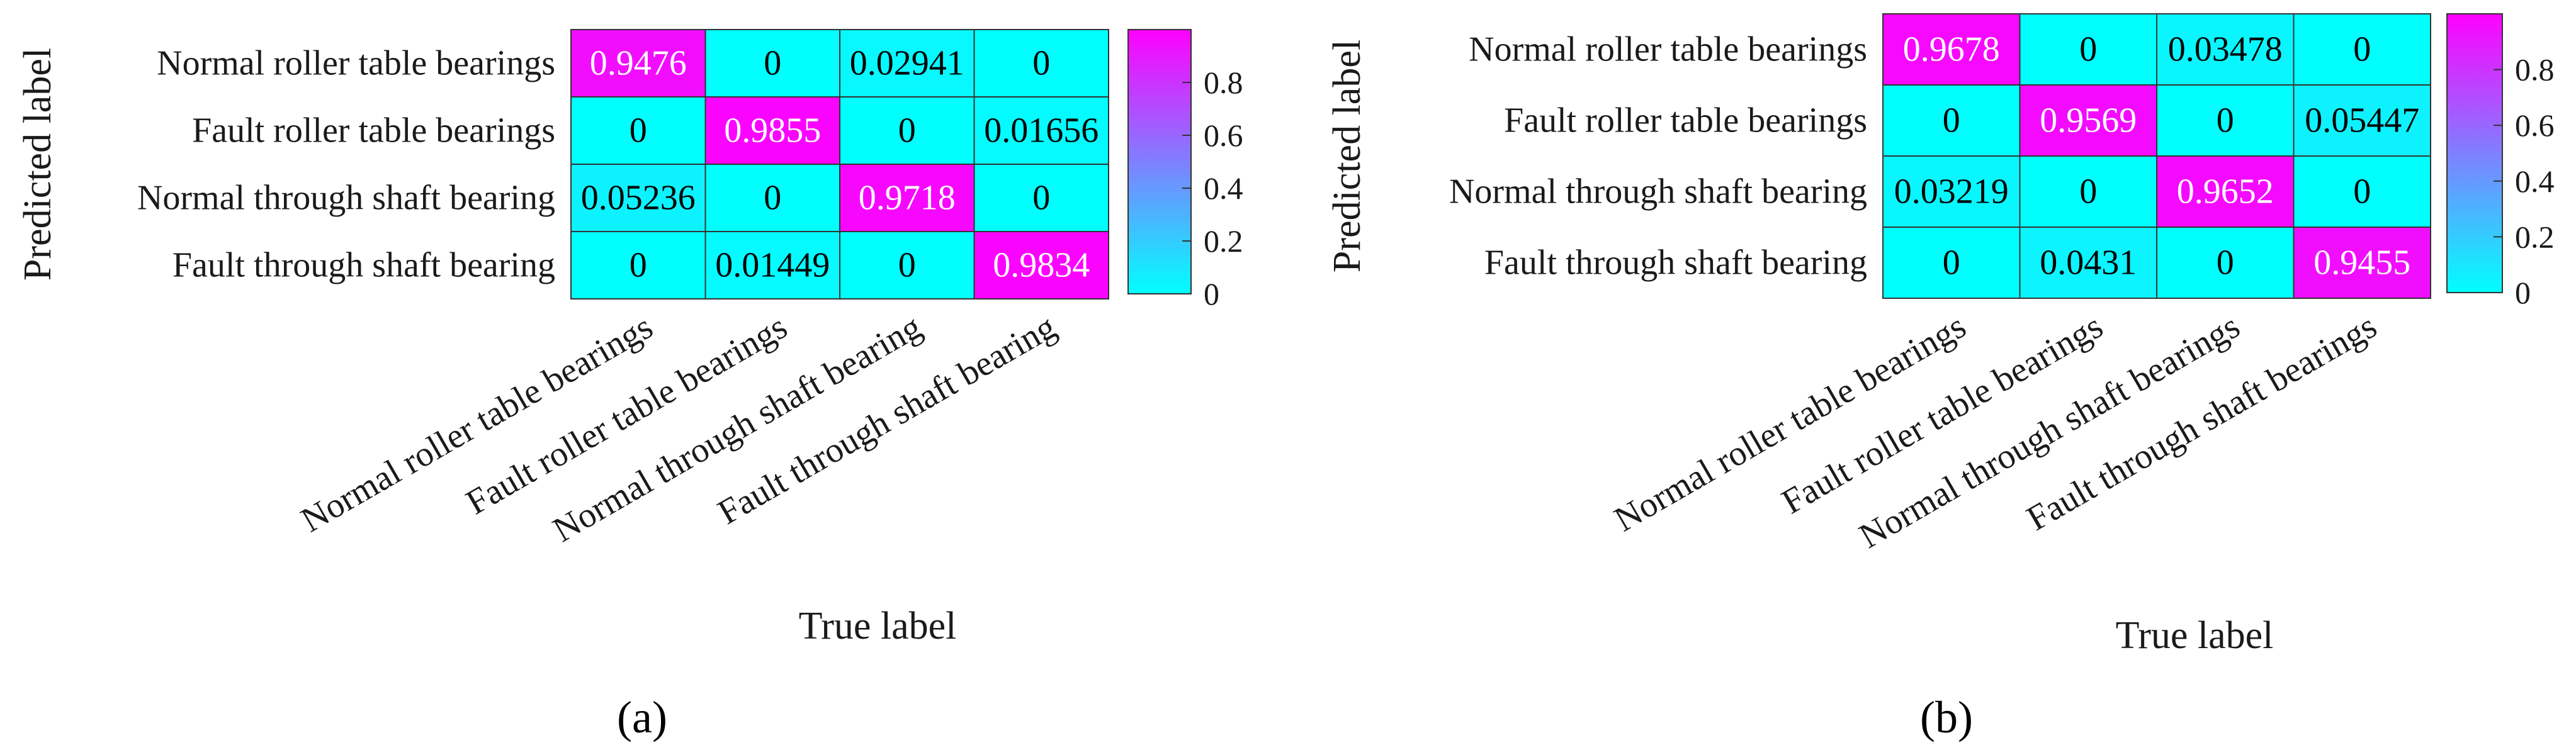 The height and width of the screenshot is (745, 2576). I want to click on heatmap-cell-r1-c0, so click(1951, 121).